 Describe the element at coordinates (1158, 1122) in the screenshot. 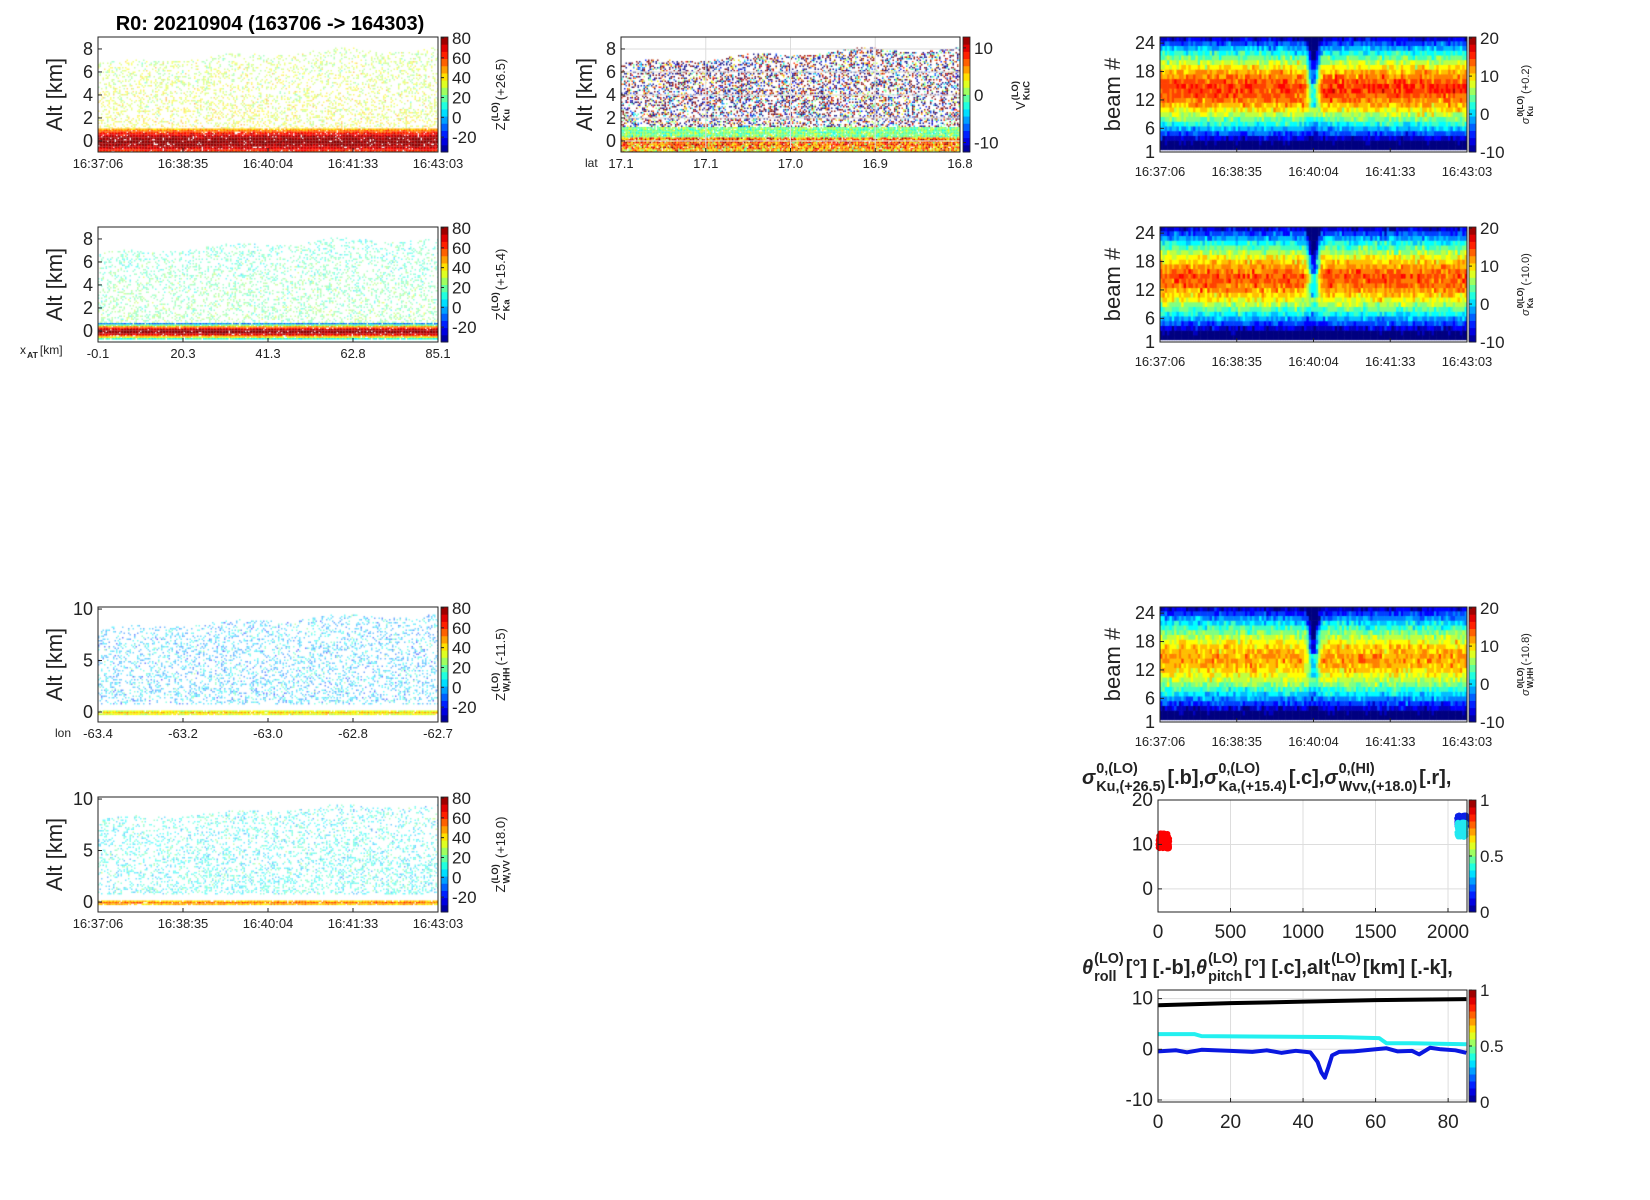

I see `x-tick-label: 0` at that location.